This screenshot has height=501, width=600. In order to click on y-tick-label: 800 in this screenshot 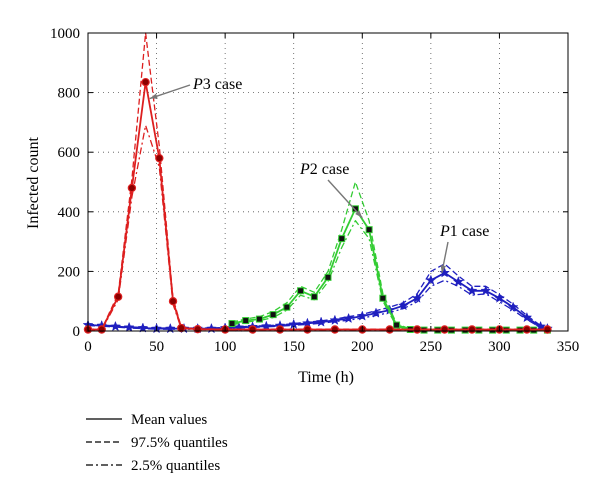, I will do `click(69, 94)`.